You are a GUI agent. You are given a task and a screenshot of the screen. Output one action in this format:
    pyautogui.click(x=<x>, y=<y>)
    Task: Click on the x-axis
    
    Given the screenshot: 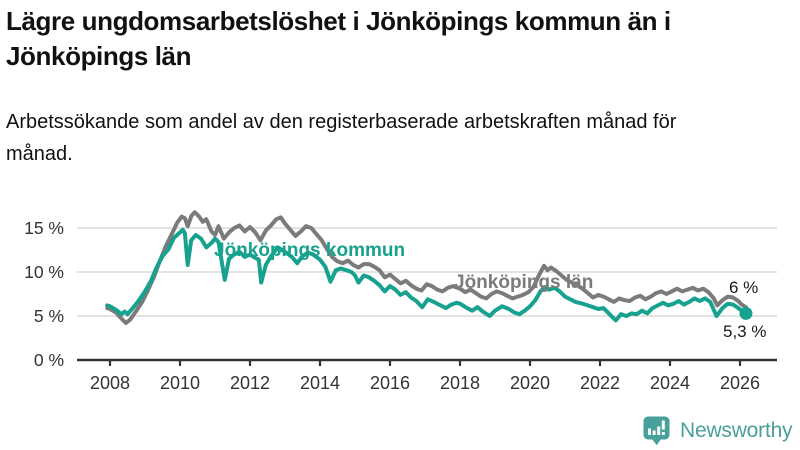 What is the action you would take?
    pyautogui.click(x=427, y=362)
    